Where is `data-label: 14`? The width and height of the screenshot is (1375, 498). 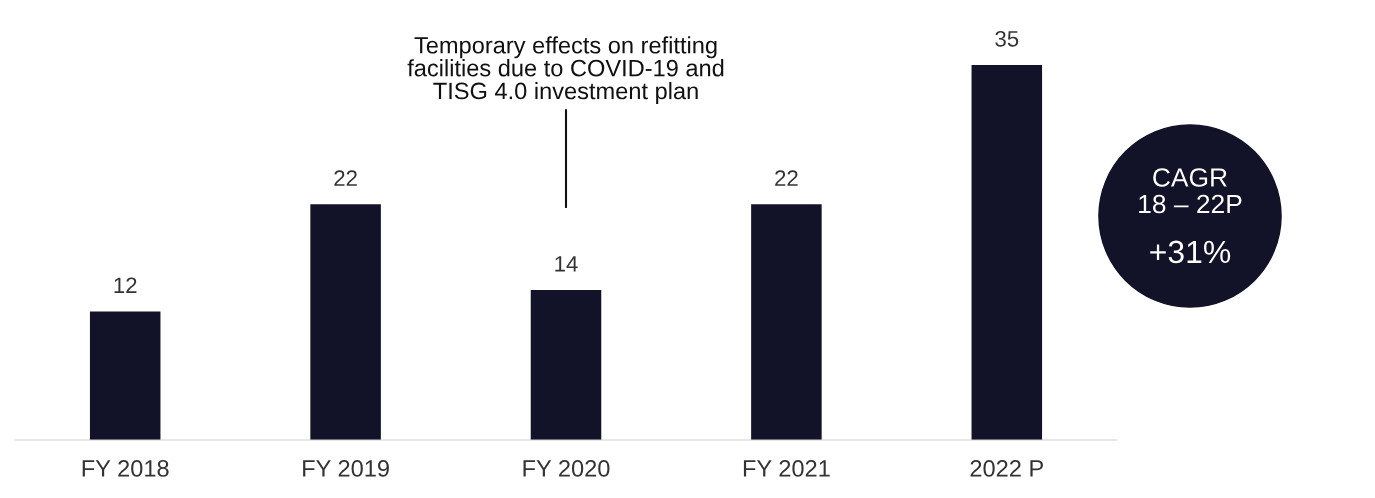 data-label: 14 is located at coordinates (566, 264).